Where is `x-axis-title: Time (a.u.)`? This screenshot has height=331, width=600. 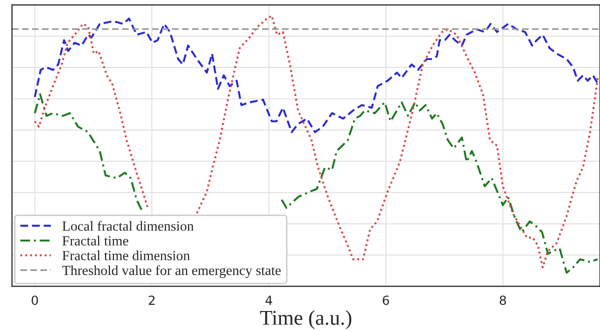 x-axis-title: Time (a.u.) is located at coordinates (306, 320).